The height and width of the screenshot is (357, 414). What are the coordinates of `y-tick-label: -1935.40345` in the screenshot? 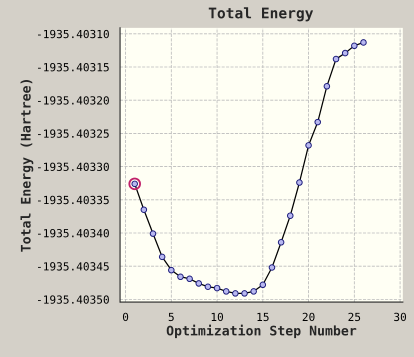 It's located at (73, 266).